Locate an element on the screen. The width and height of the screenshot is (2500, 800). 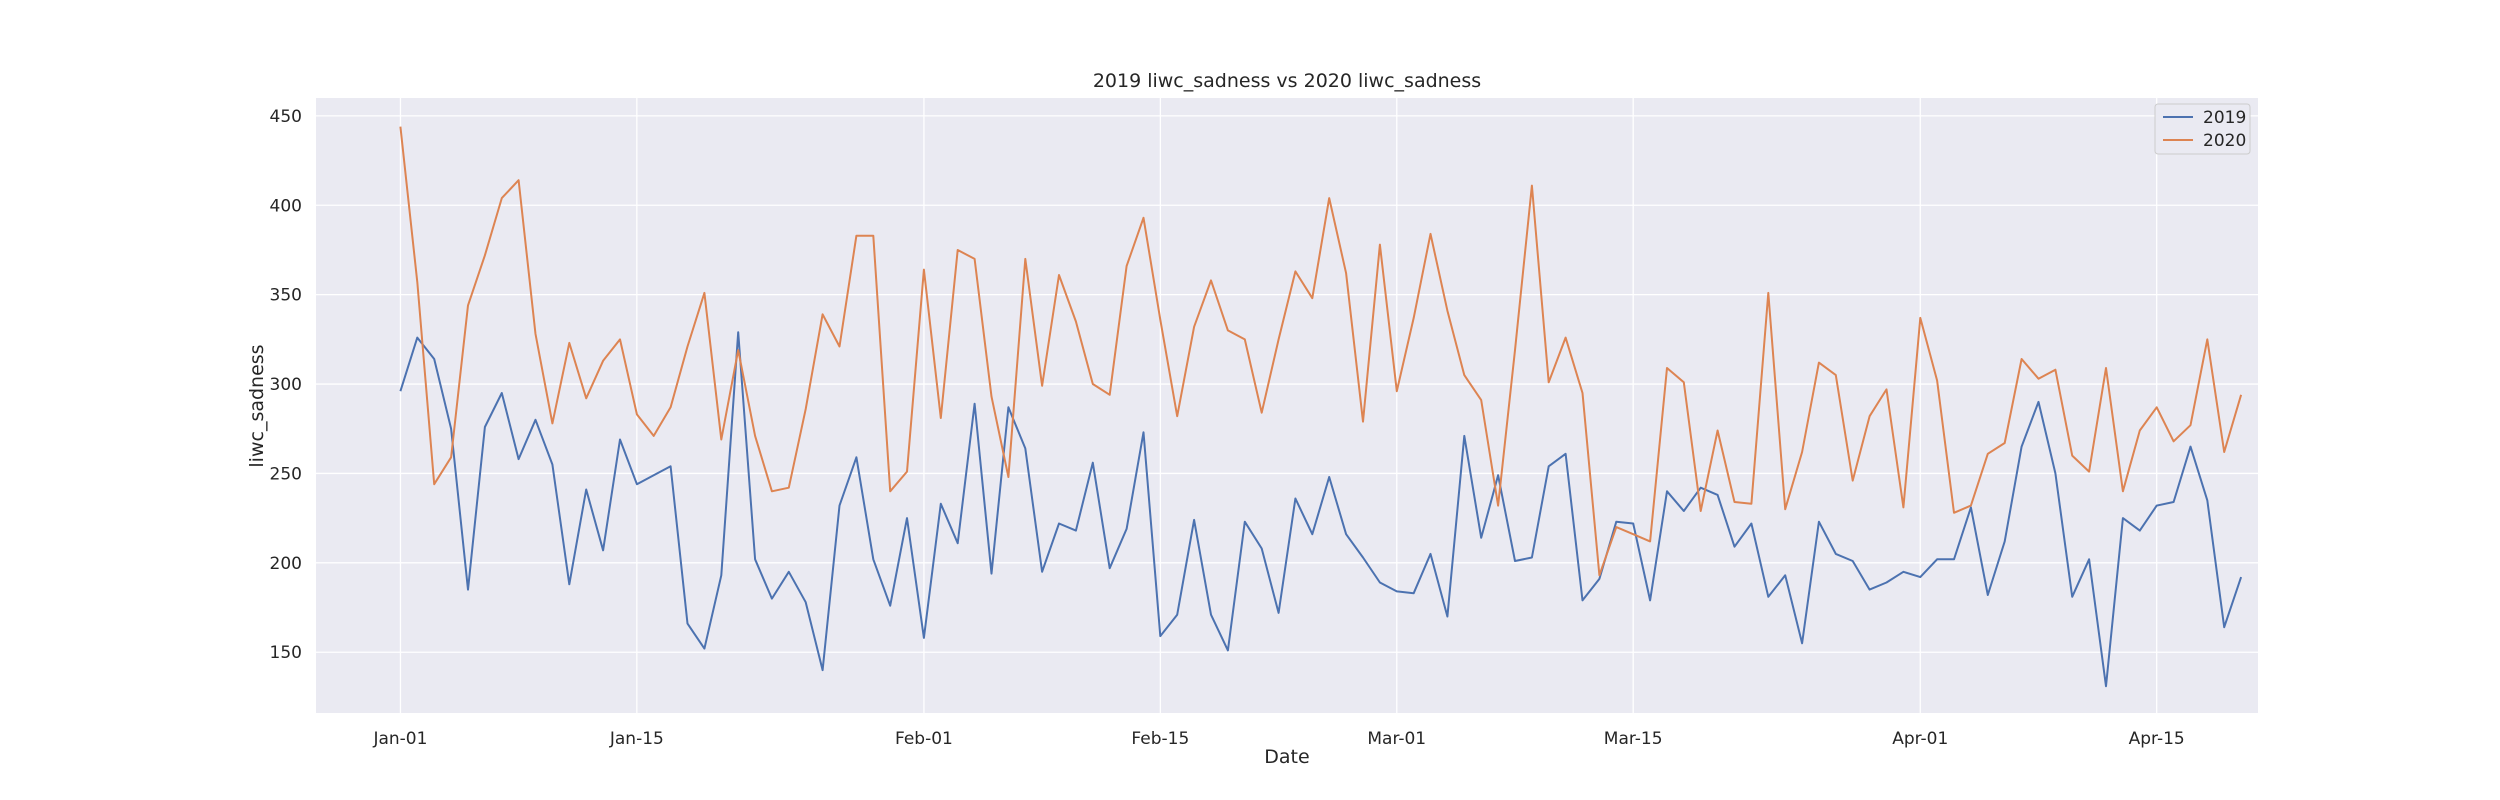
y-tick-label: 350 is located at coordinates (286, 296).